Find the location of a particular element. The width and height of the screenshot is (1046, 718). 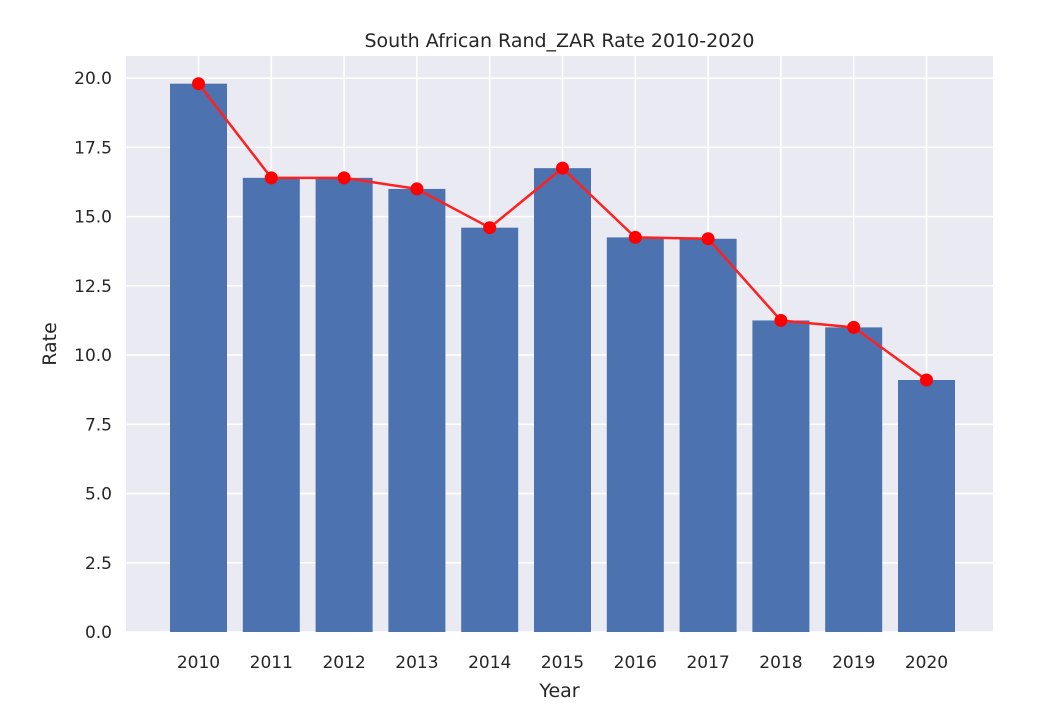

x-tick-label: 2010 is located at coordinates (198, 663).